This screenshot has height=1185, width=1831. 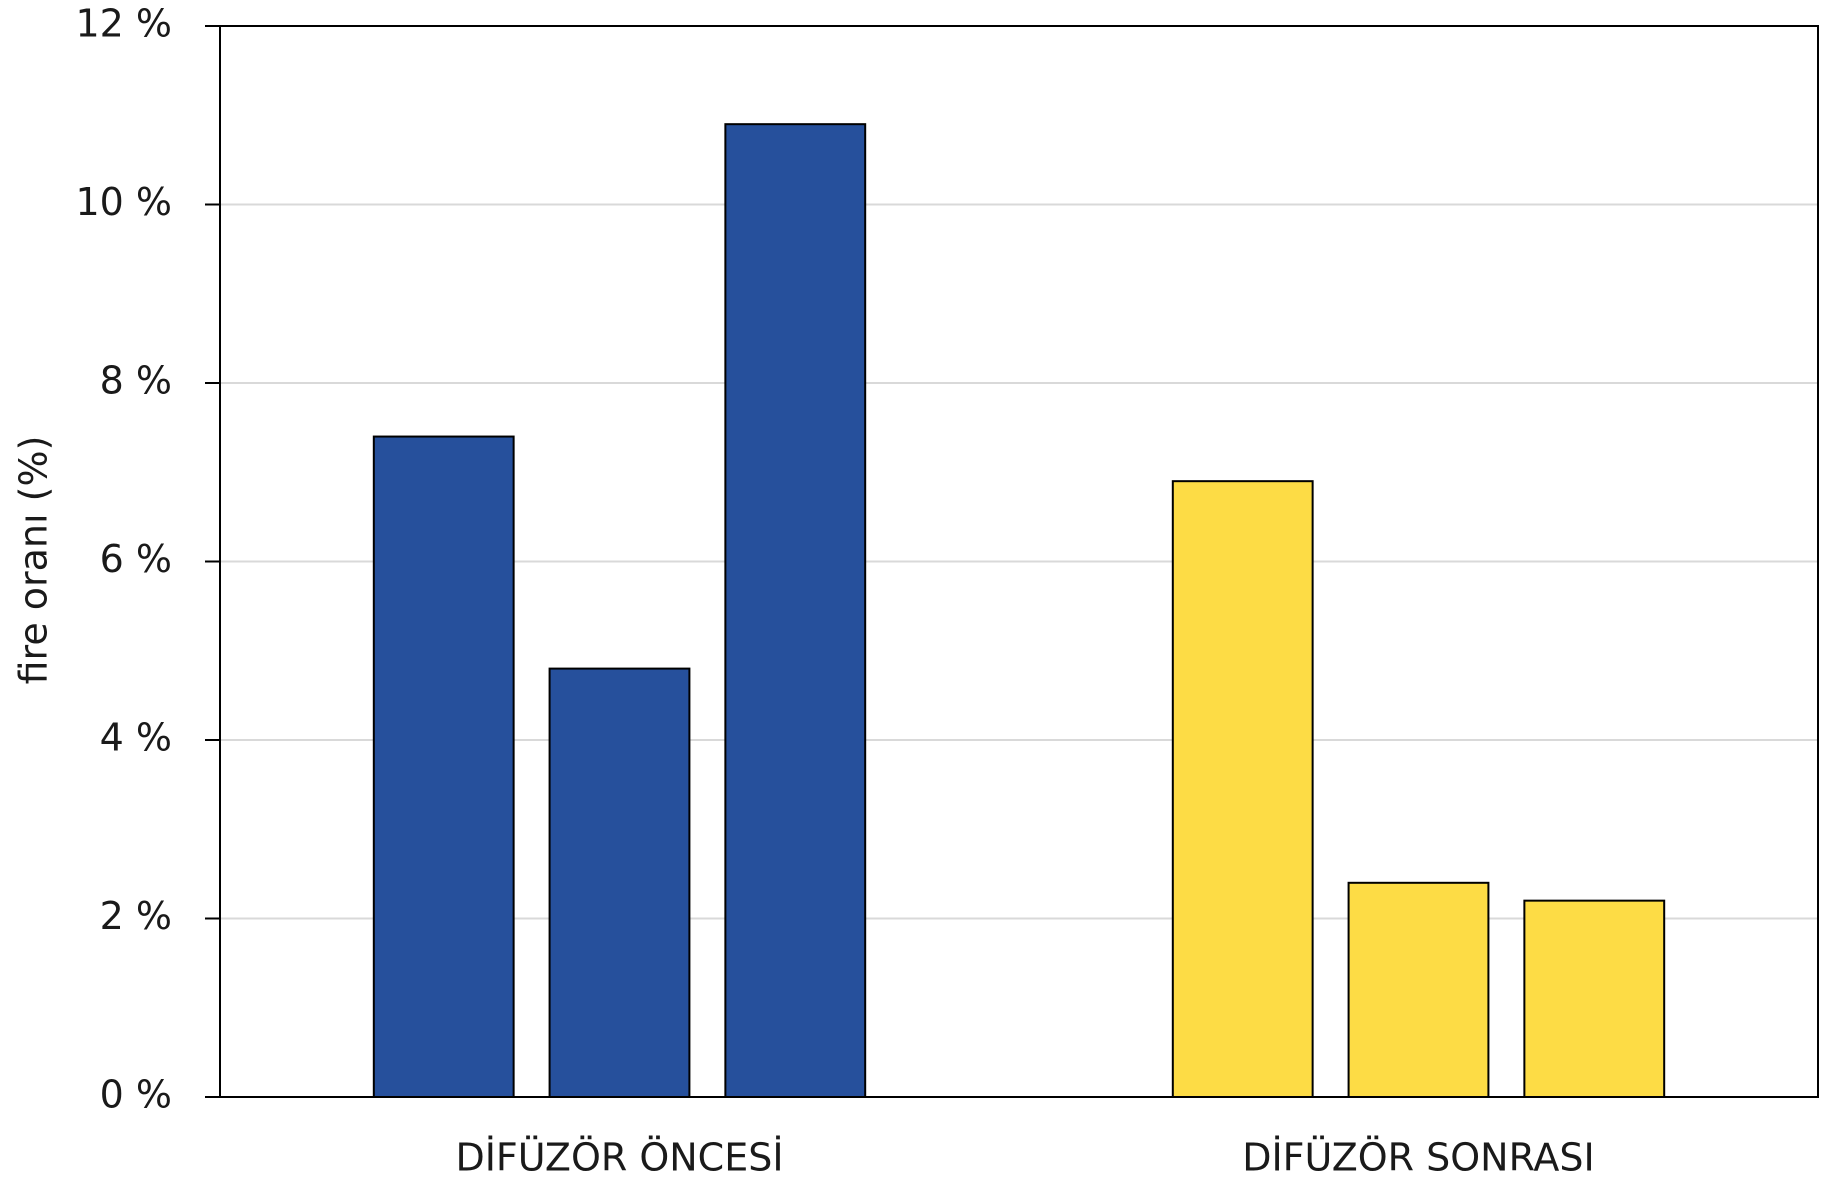 I want to click on y-tick-label: 10 %, so click(x=123, y=202).